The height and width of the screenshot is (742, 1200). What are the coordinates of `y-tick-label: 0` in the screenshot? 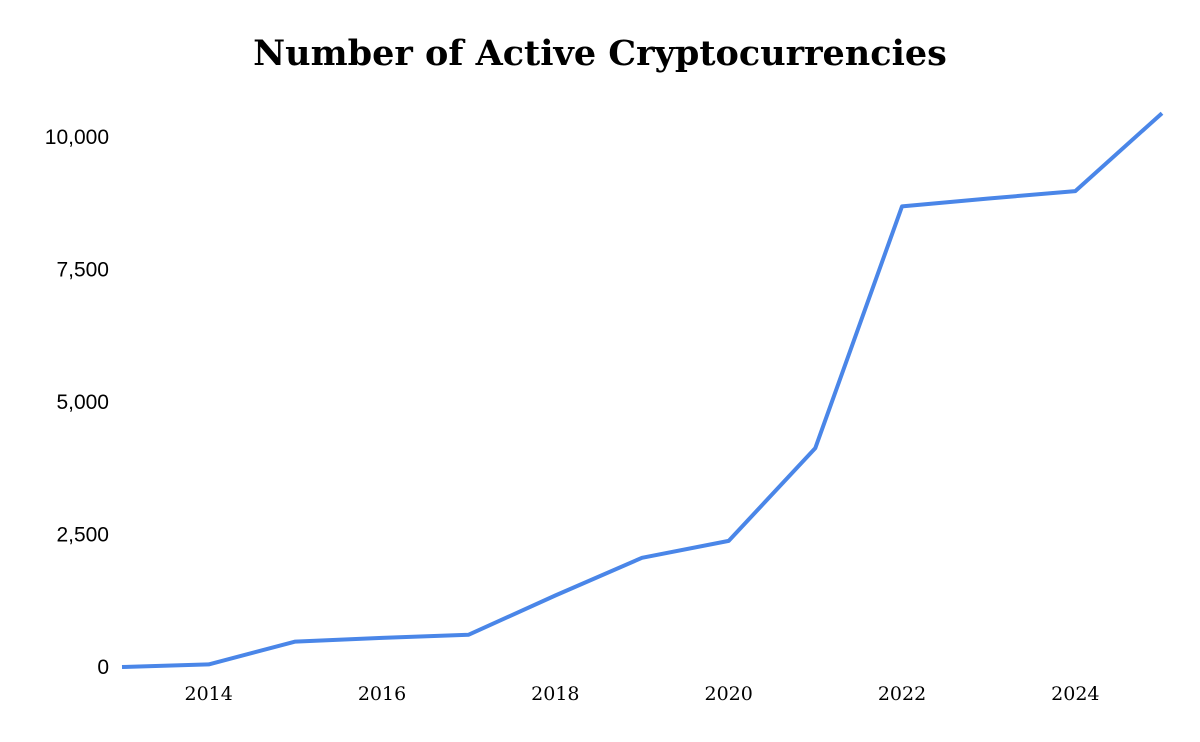 It's located at (103, 667).